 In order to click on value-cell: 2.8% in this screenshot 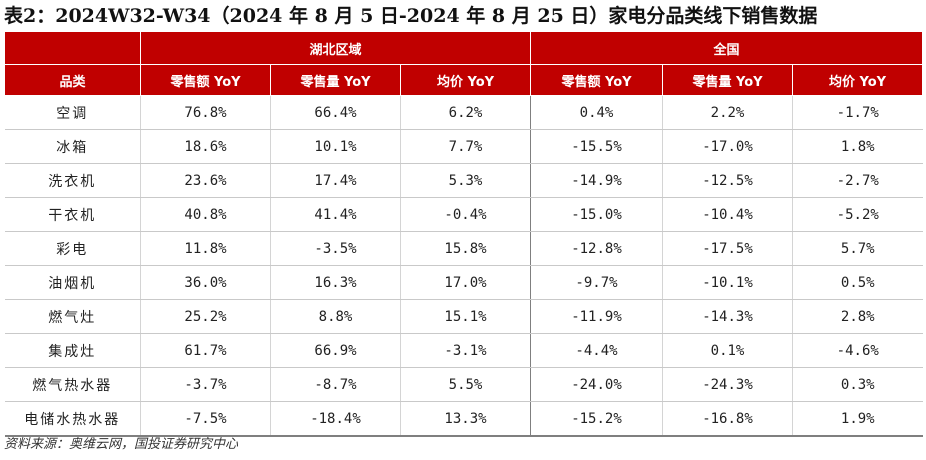, I will do `click(857, 316)`.